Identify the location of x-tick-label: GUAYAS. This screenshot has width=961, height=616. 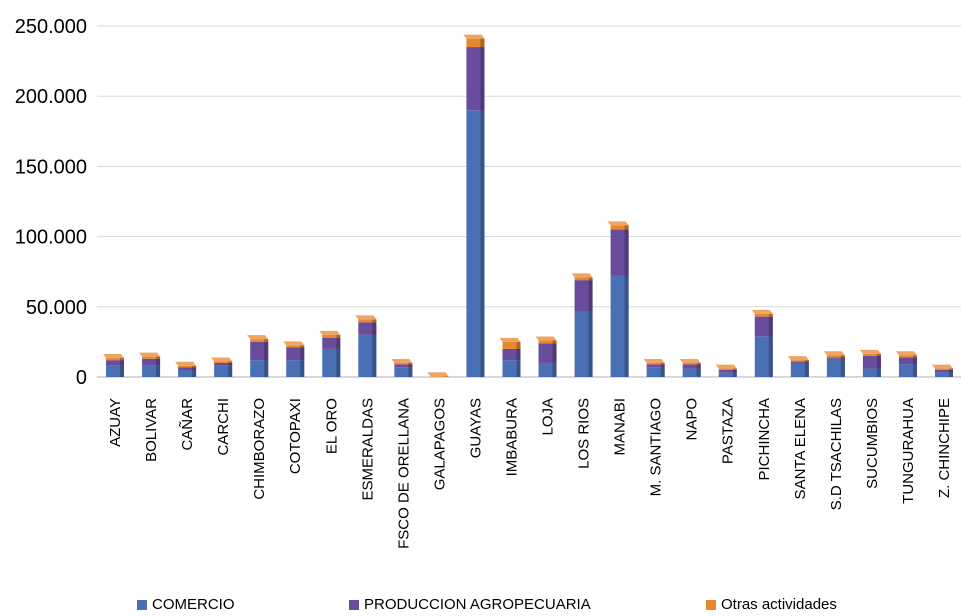
(475, 428).